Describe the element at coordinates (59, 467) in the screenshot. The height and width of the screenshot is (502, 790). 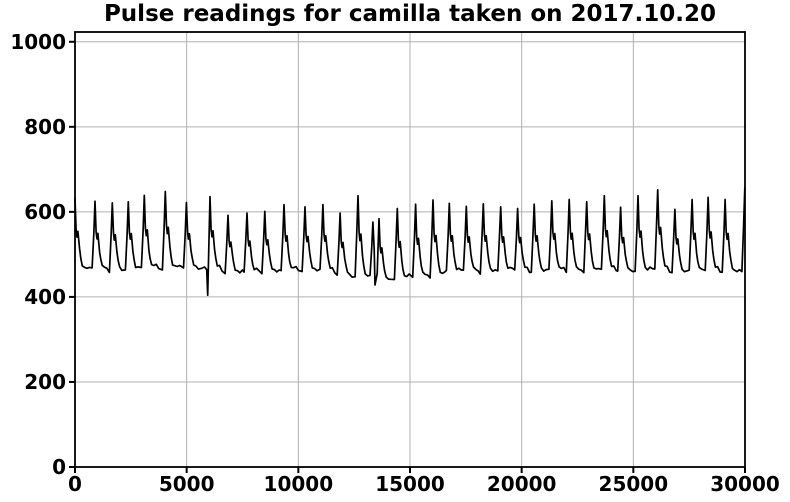
I see `y-tick-label: 0` at that location.